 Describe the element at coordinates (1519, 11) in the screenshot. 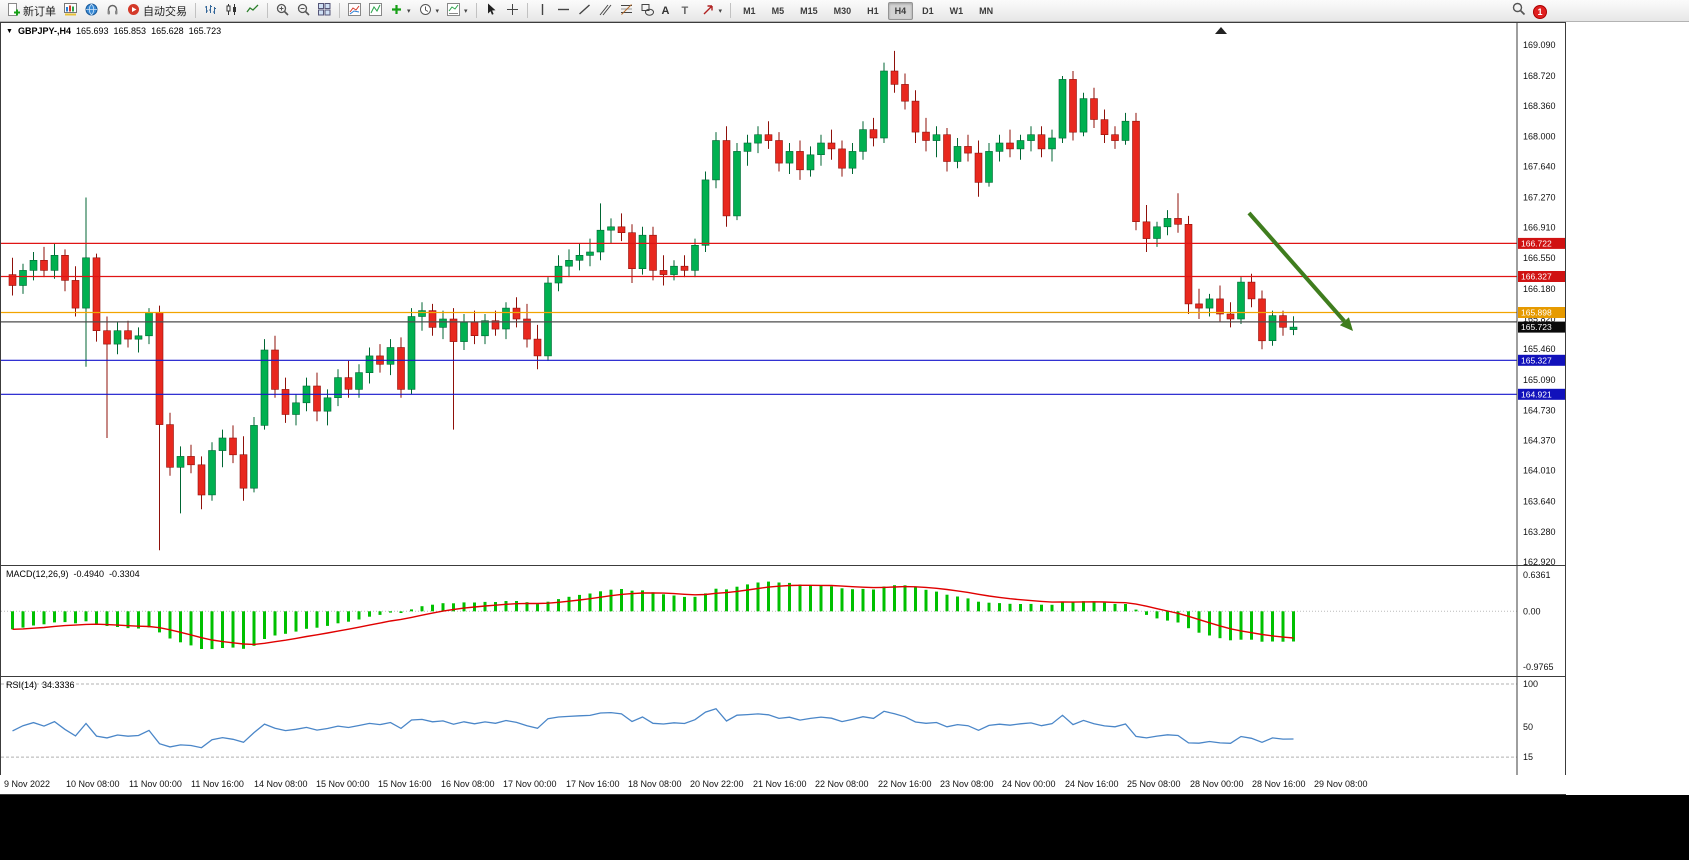

I see `search-icon` at that location.